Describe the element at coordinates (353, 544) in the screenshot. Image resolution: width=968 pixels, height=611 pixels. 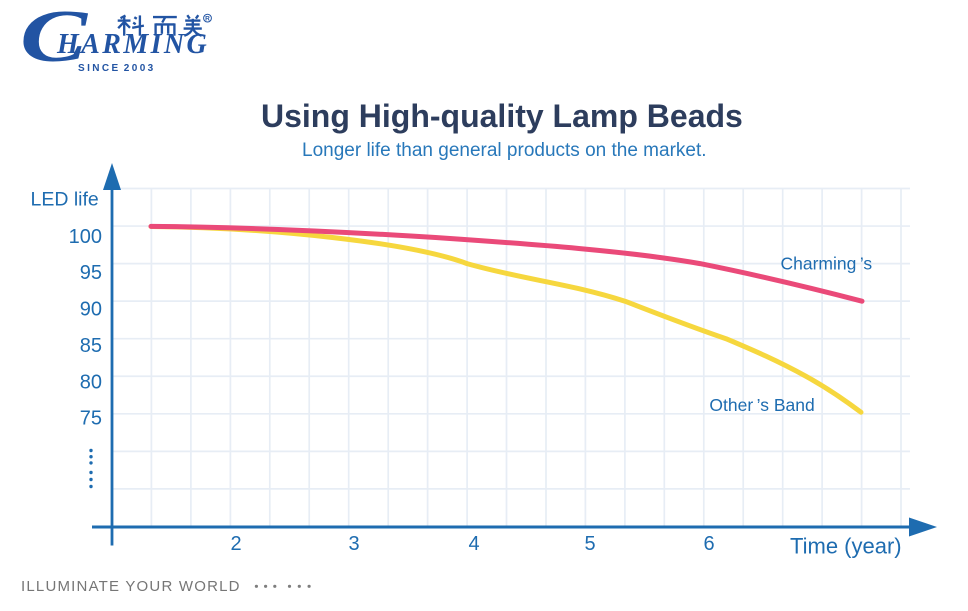
I see `svg-text: 3` at that location.